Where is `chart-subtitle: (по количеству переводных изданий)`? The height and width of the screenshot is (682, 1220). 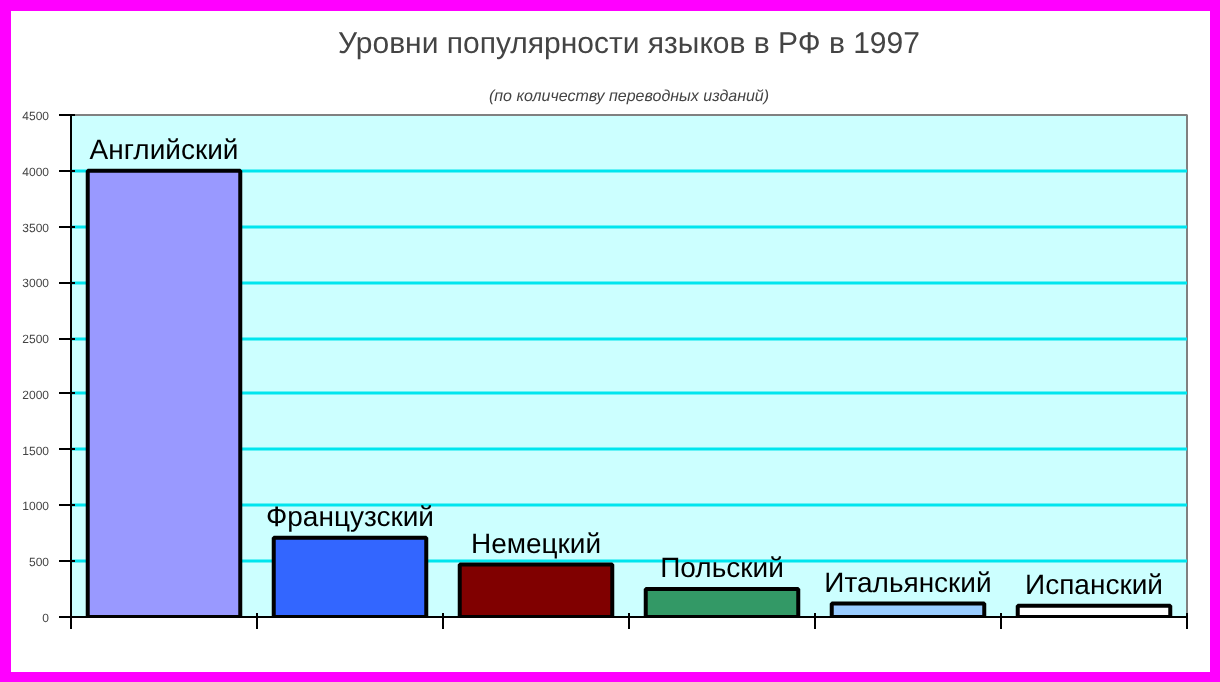 chart-subtitle: (по количеству переводных изданий) is located at coordinates (629, 96).